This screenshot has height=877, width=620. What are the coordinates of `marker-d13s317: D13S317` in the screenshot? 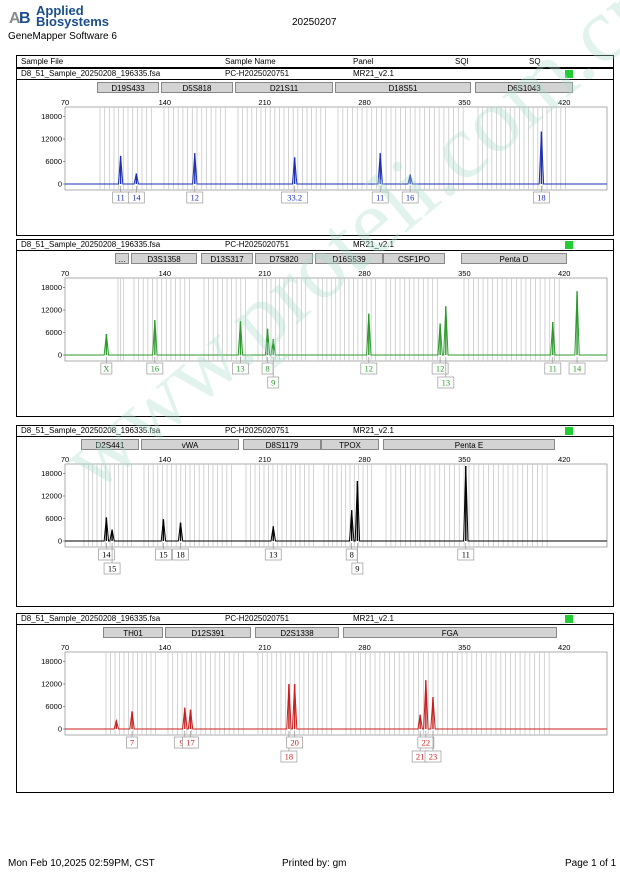 It's located at (227, 258).